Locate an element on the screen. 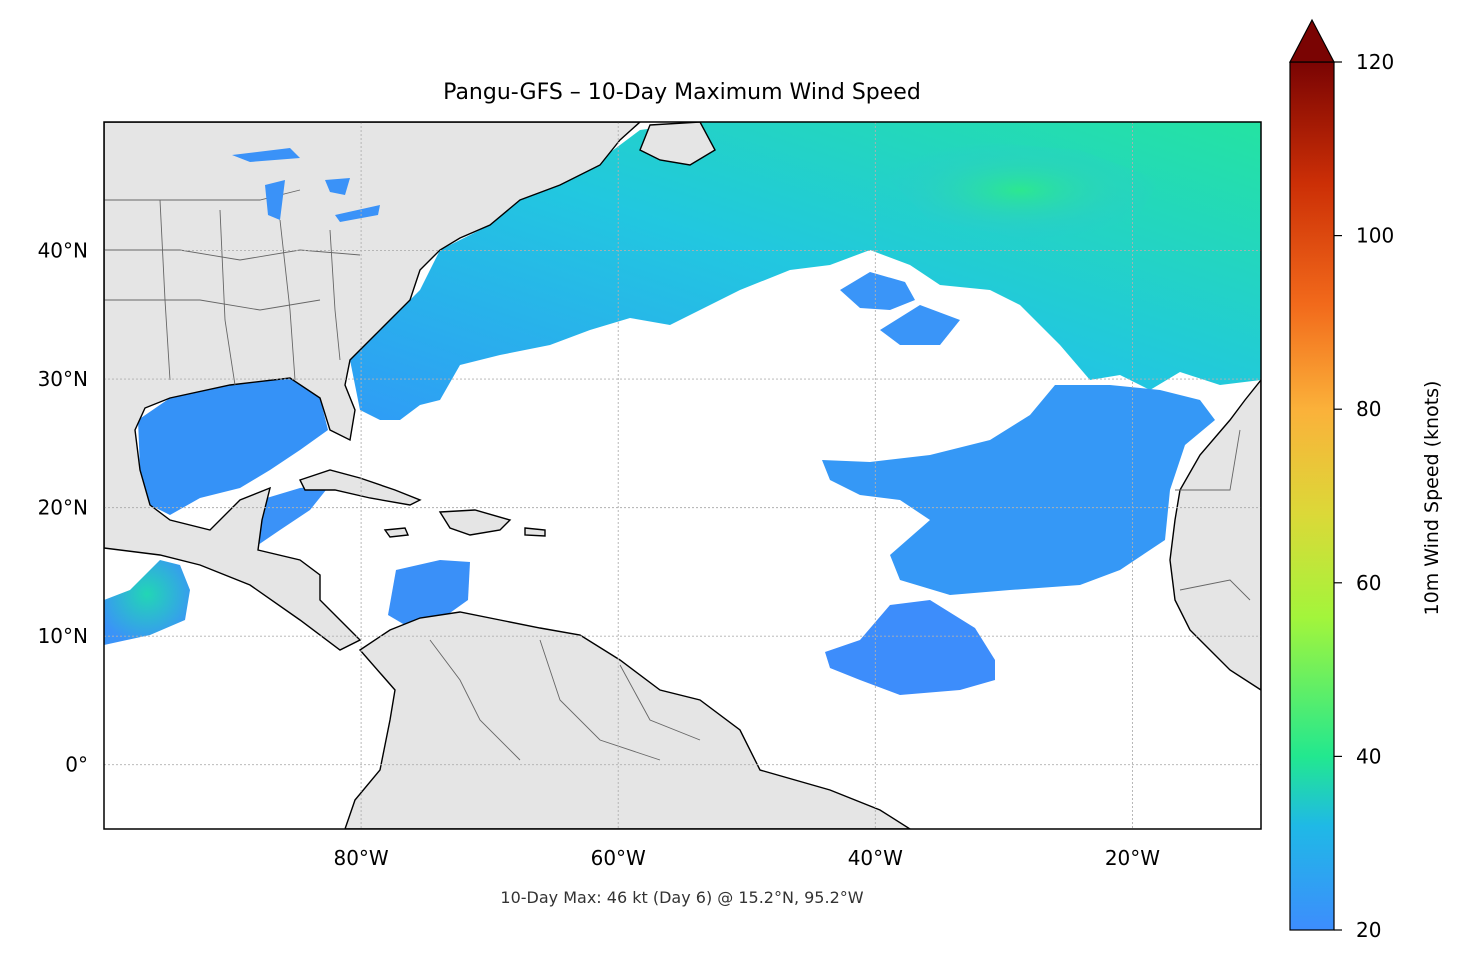 Image resolution: width=1466 pixels, height=969 pixels. lat-tick-labels: 40°N 30°N 20°N 10°N 0° is located at coordinates (63, 508).